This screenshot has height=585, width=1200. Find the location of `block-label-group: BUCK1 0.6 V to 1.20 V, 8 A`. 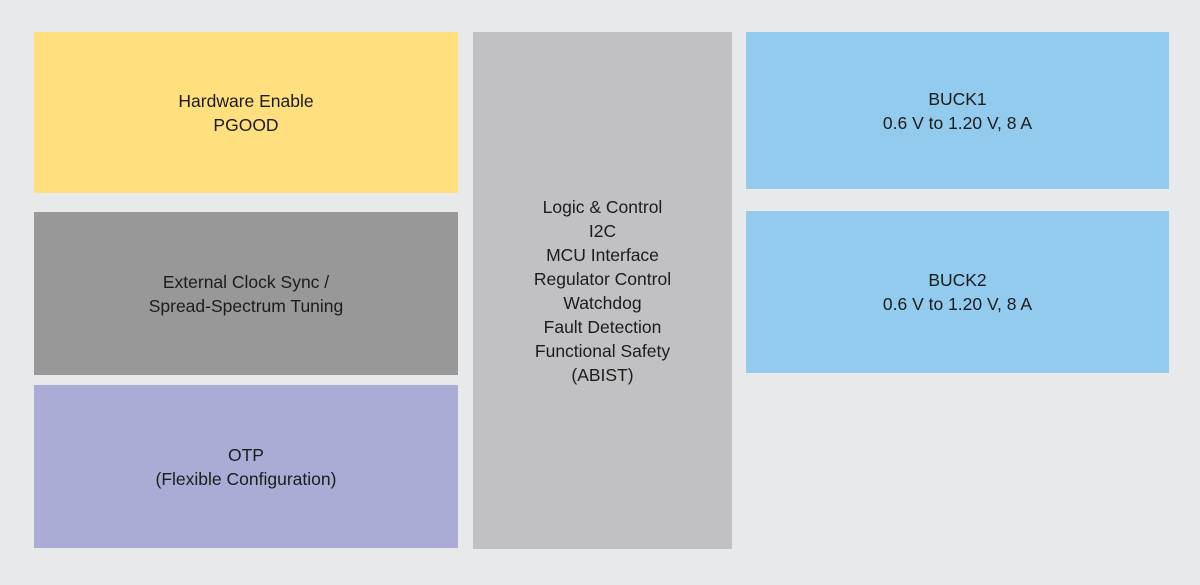

block-label-group: BUCK1 0.6 V to 1.20 V, 8 A is located at coordinates (957, 111).